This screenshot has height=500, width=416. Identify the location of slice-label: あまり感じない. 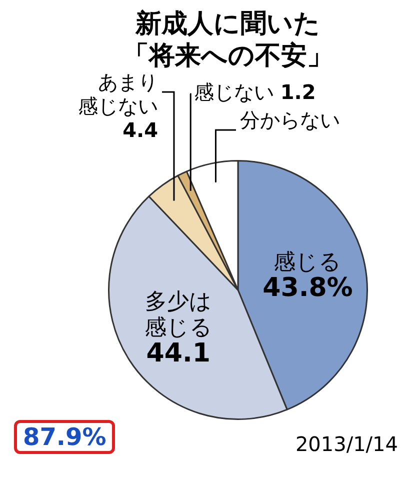
(118, 94).